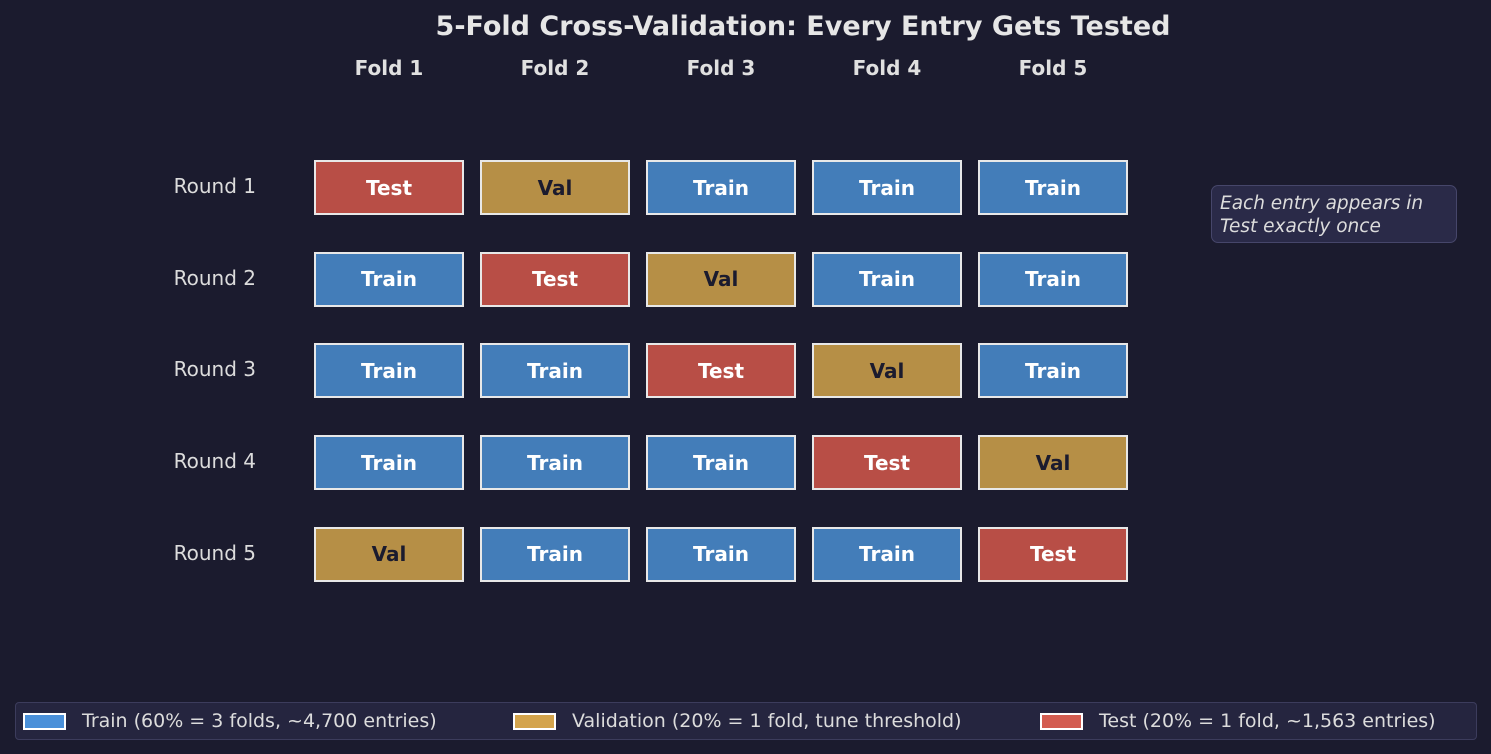  What do you see at coordinates (389, 68) in the screenshot?
I see `fold-header-1: Fold 1` at bounding box center [389, 68].